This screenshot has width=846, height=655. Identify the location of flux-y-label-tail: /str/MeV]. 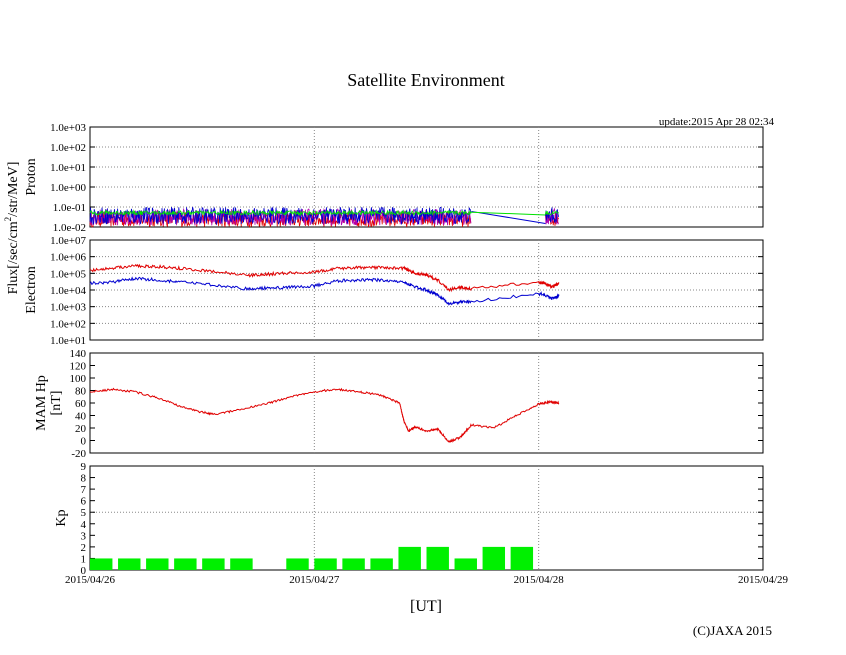
(13, 189).